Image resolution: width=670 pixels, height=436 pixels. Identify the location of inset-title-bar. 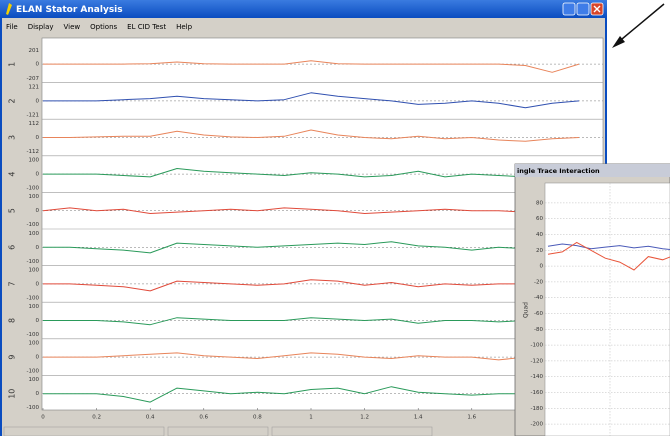
(592, 170).